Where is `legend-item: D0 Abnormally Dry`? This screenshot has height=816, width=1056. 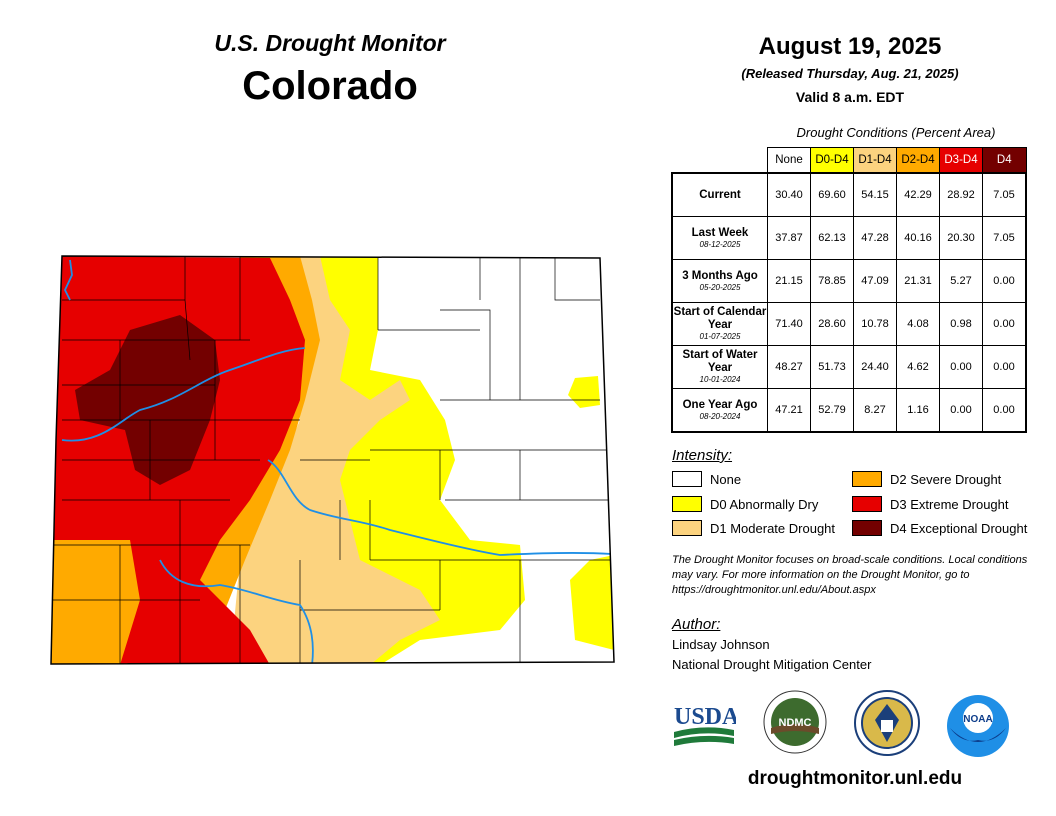 legend-item: D0 Abnormally Dry is located at coordinates (745, 504).